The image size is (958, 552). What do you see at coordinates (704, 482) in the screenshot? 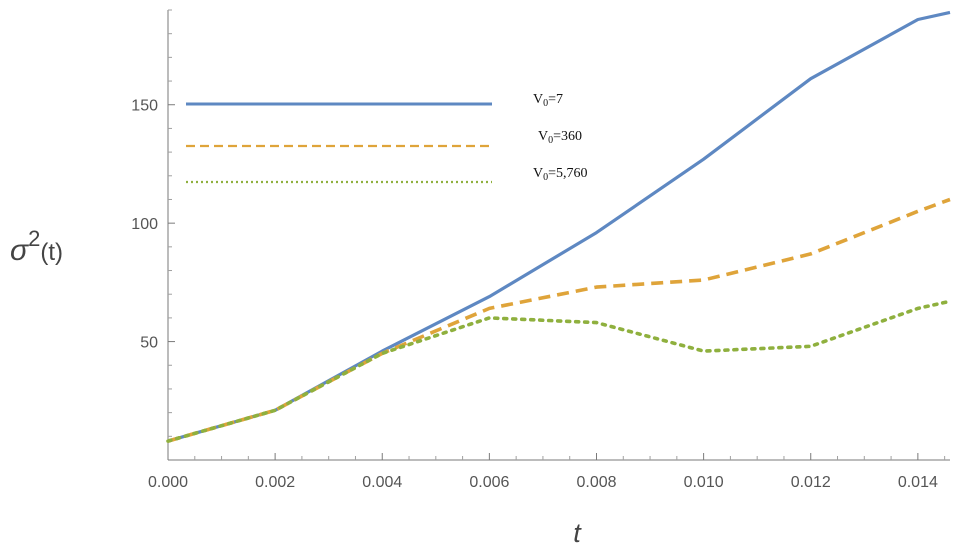
I see `x-tick-label: 0.010` at bounding box center [704, 482].